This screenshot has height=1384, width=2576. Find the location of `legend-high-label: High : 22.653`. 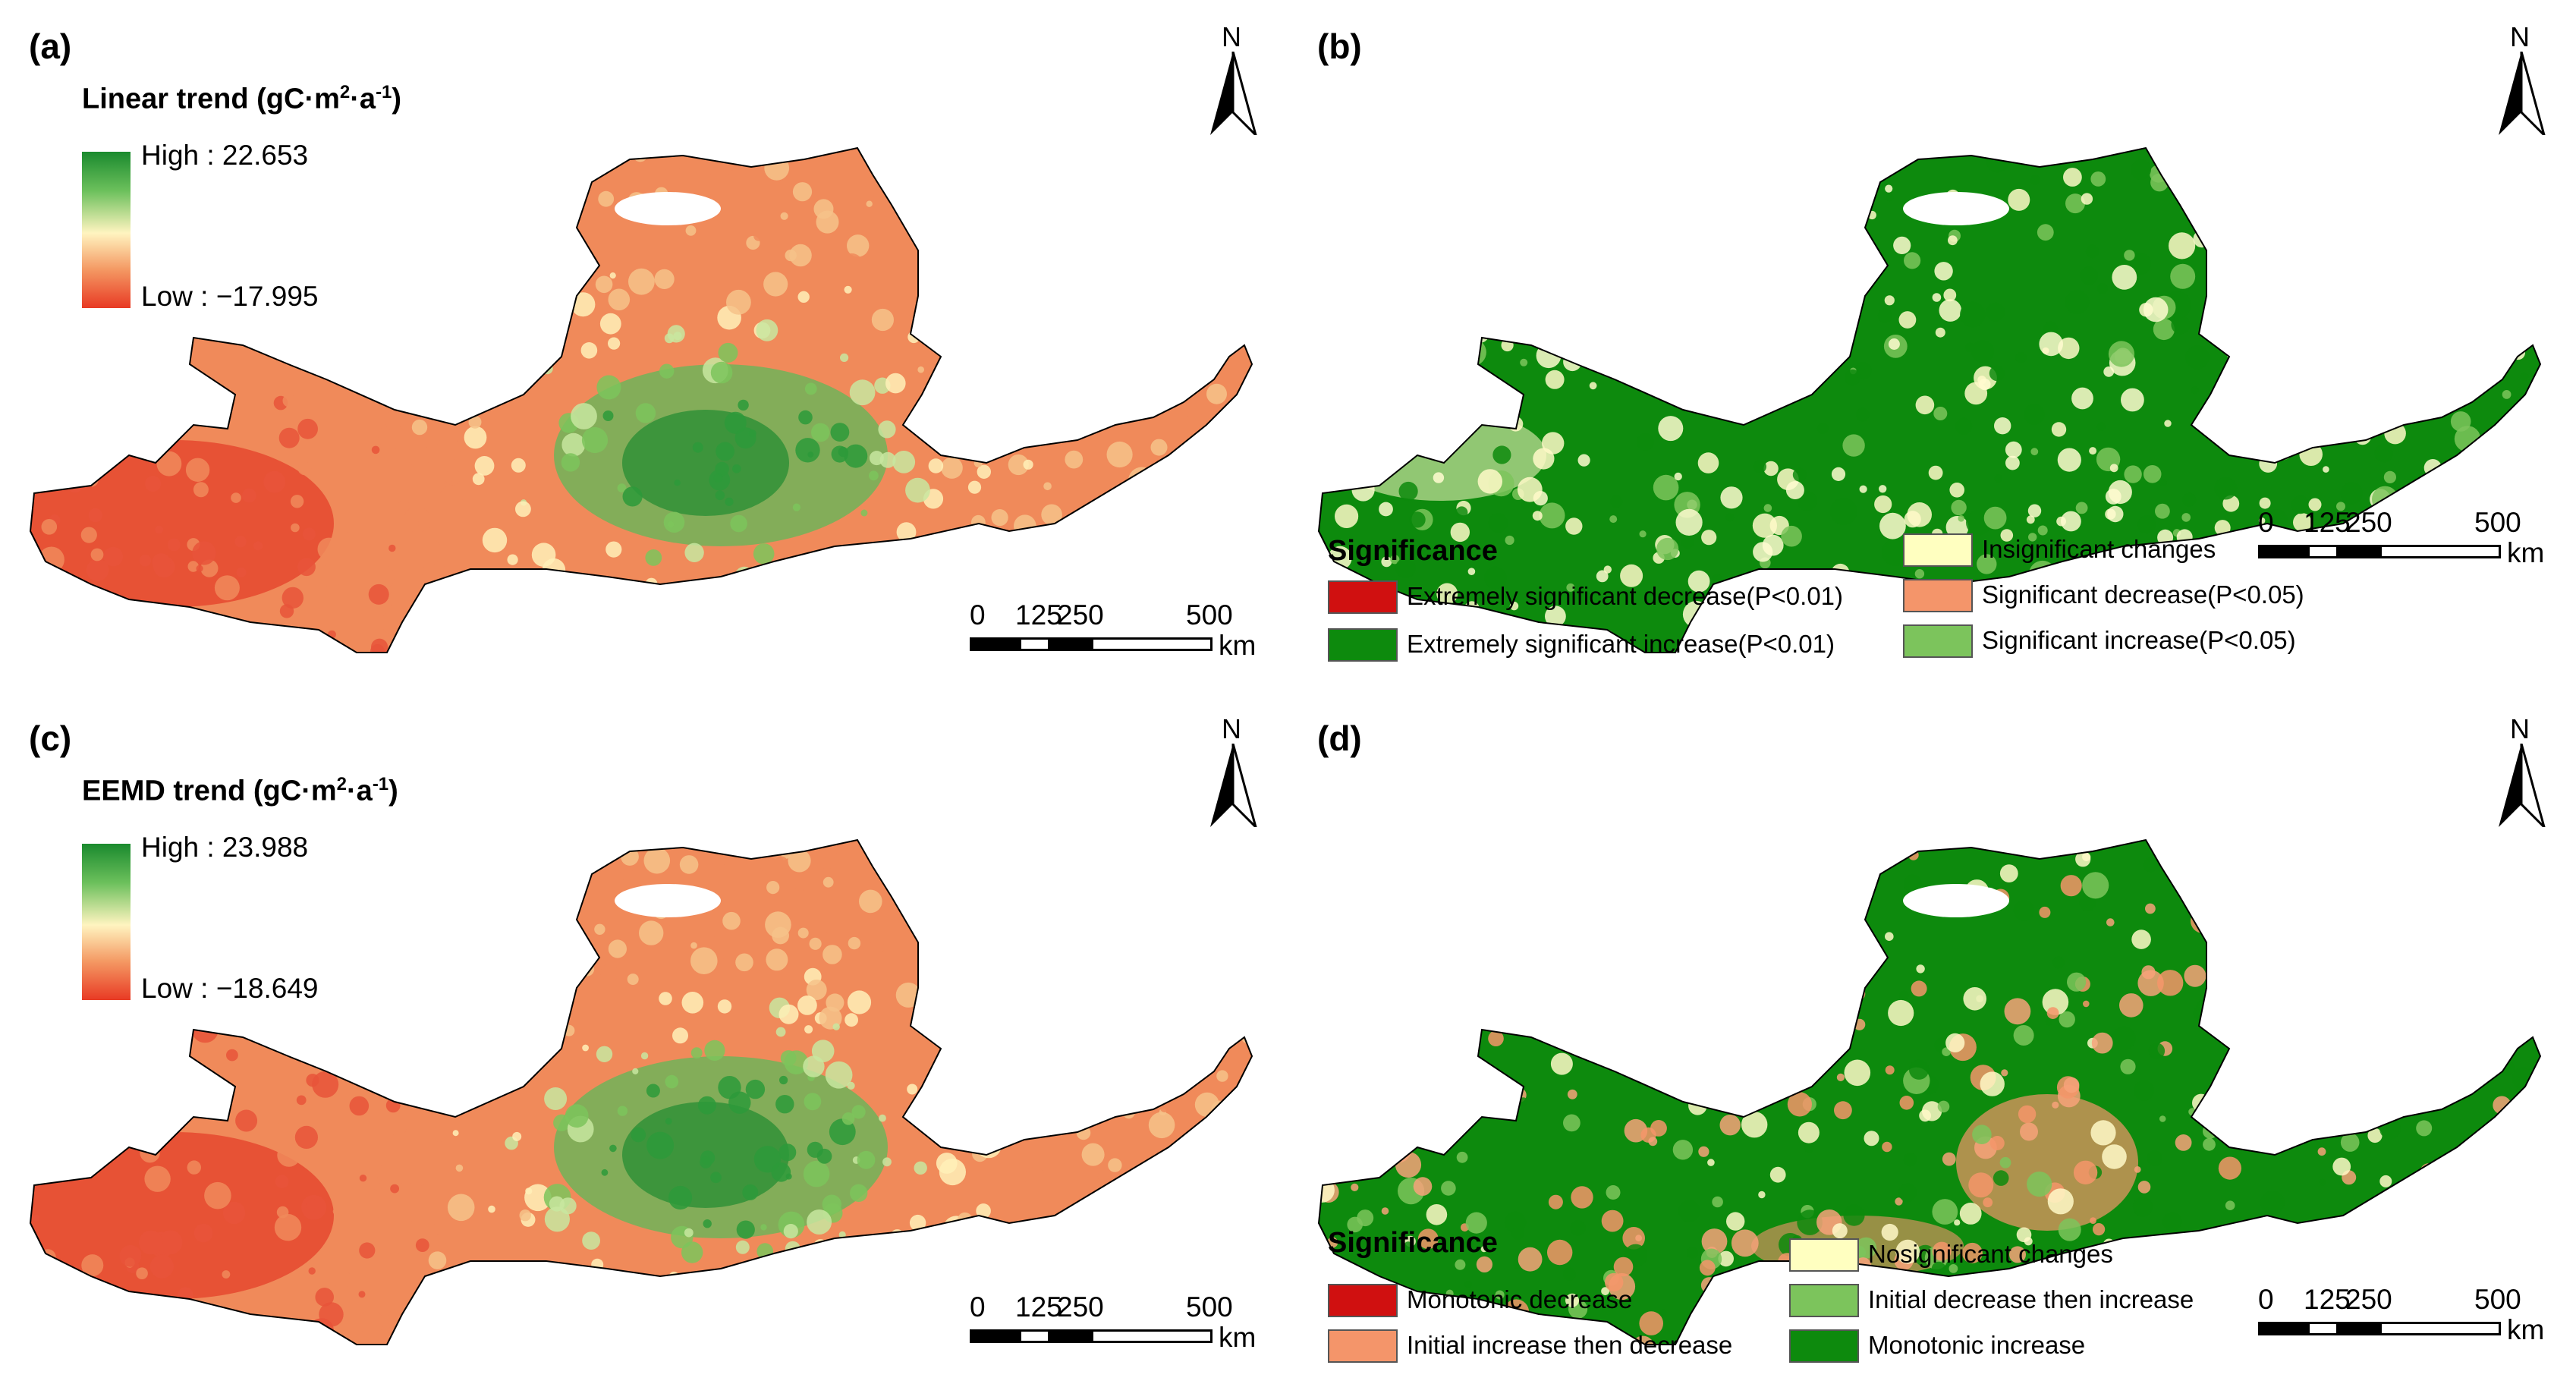

legend-high-label: High : 22.653 is located at coordinates (225, 155).